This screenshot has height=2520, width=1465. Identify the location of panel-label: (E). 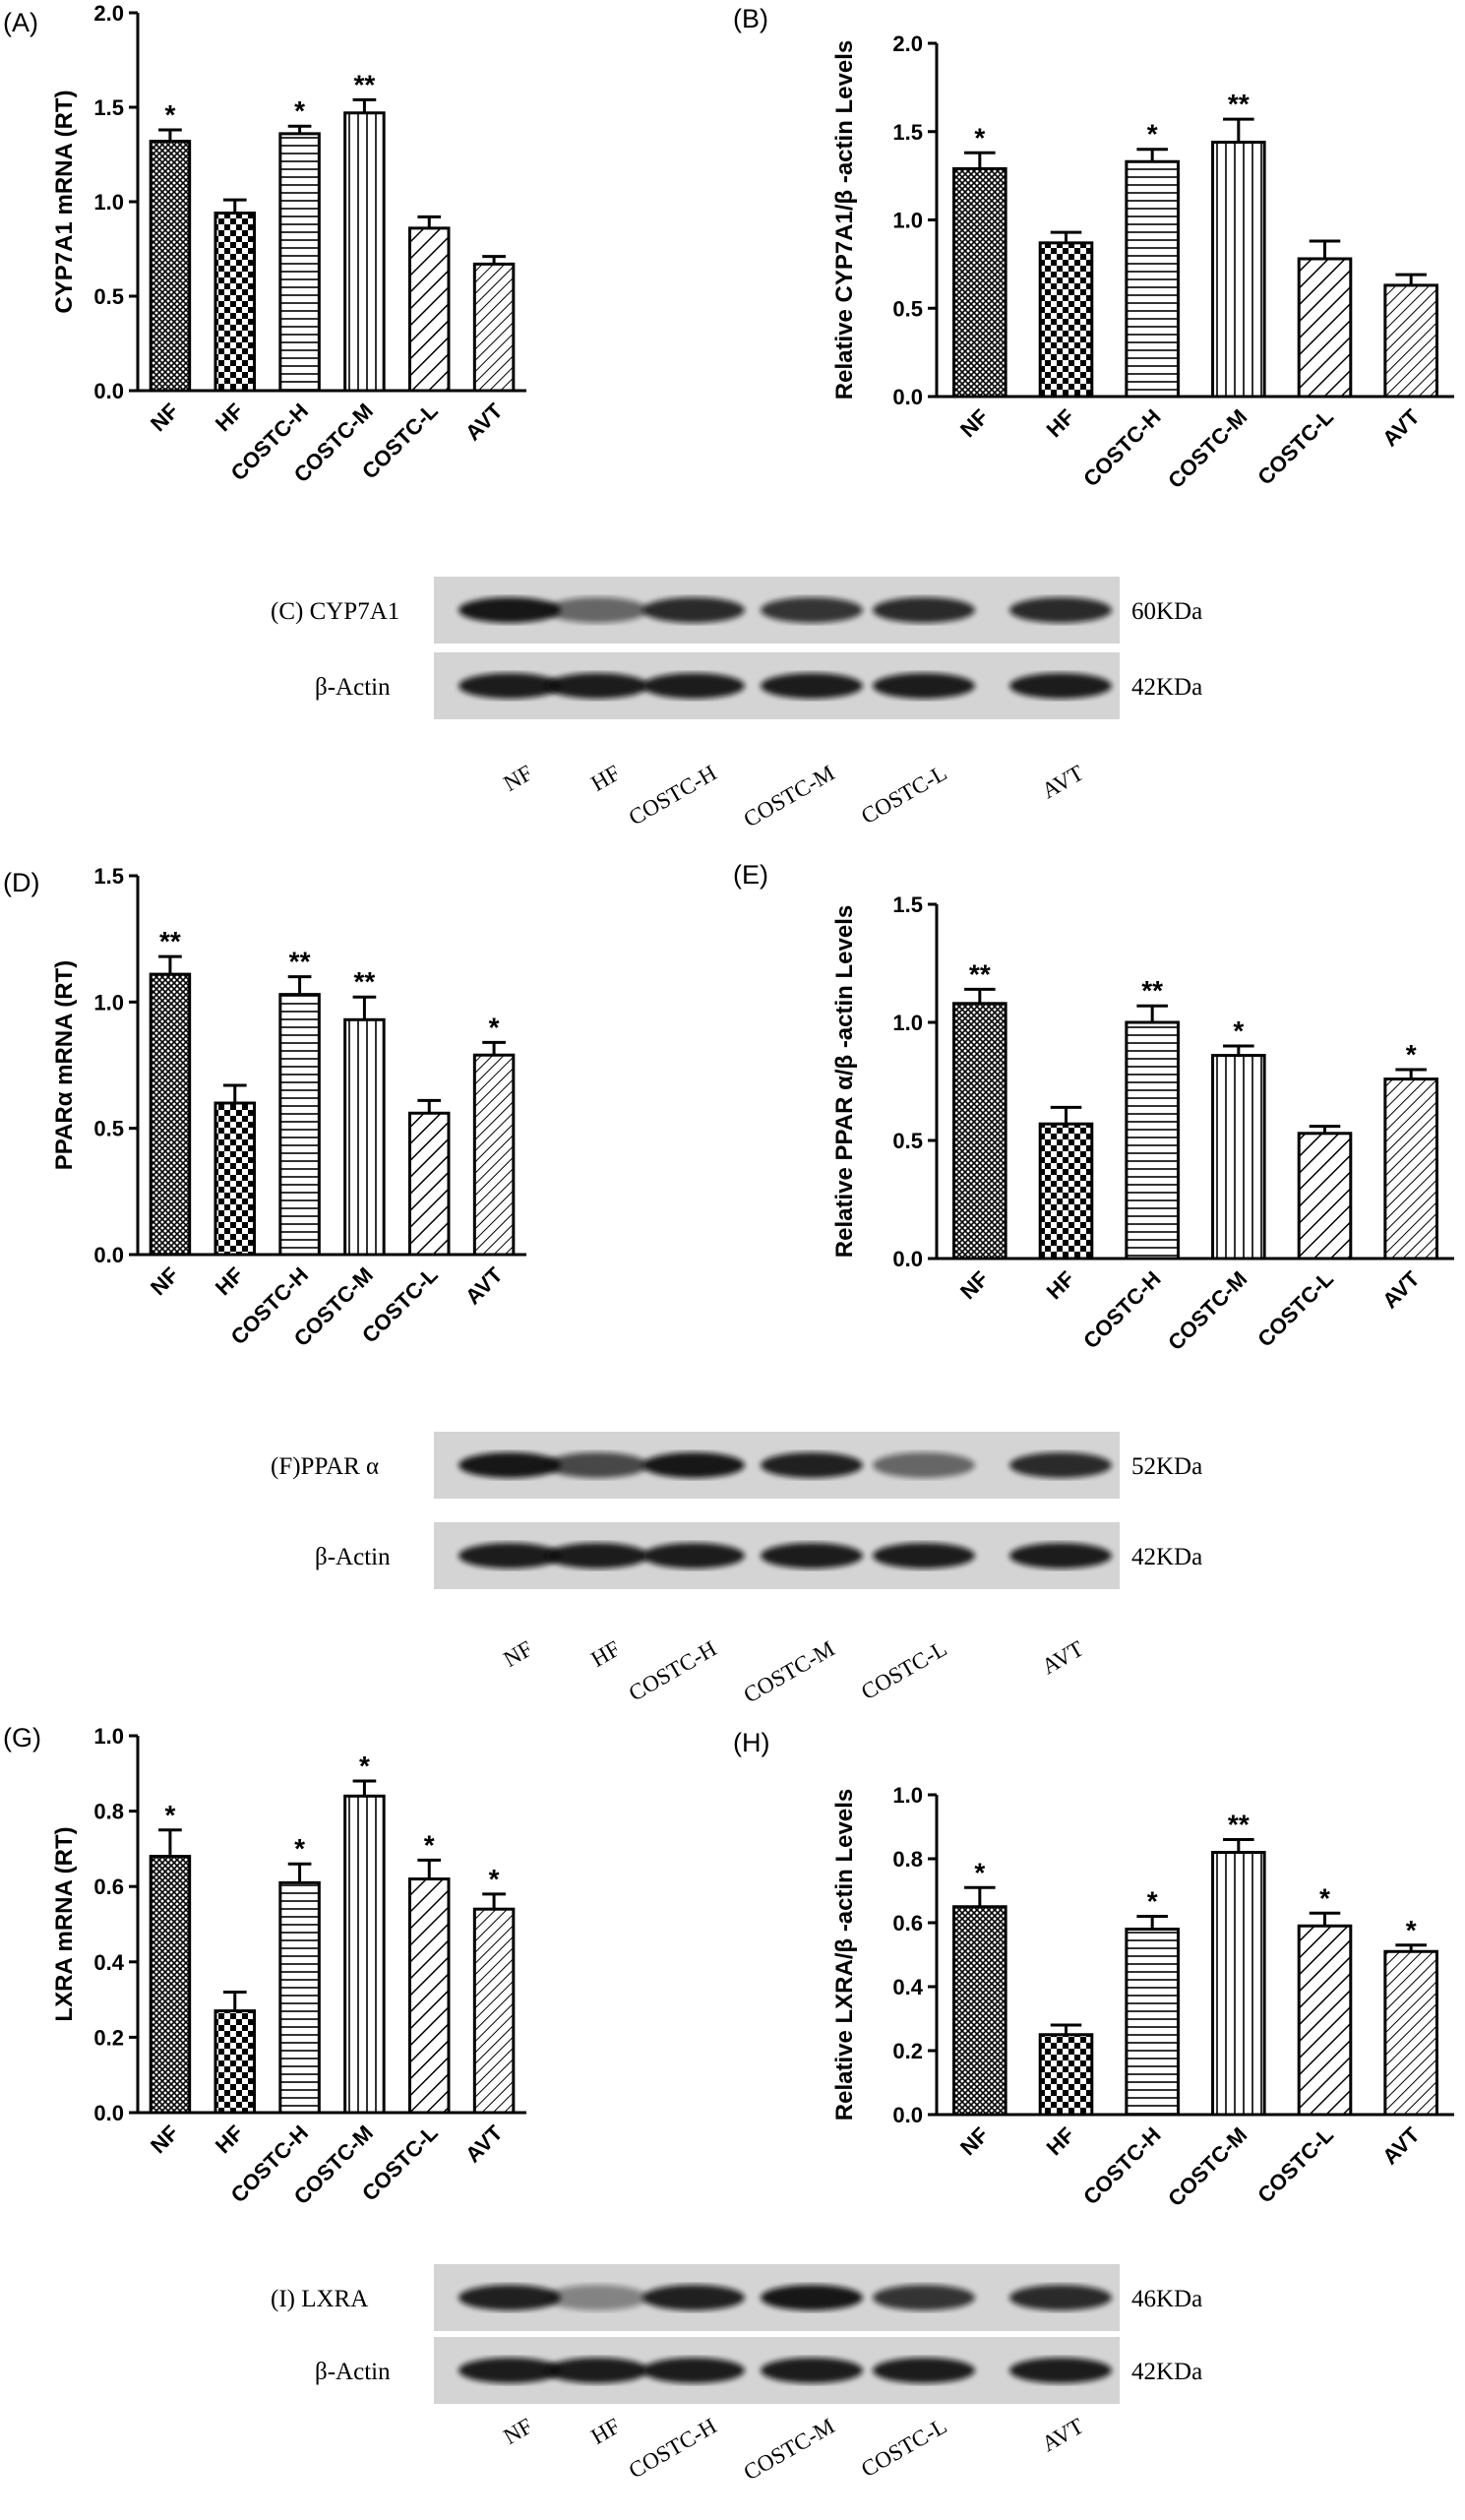
(750, 875).